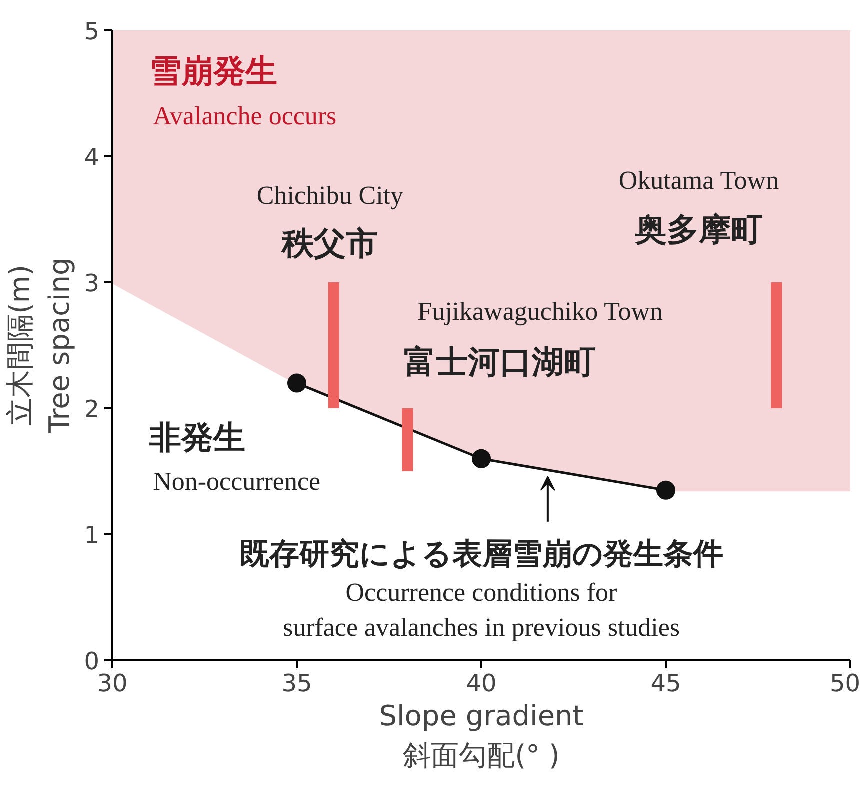  Describe the element at coordinates (481, 736) in the screenshot. I see `x-axis-title: Slope gradient 斜面勾配(° )` at that location.